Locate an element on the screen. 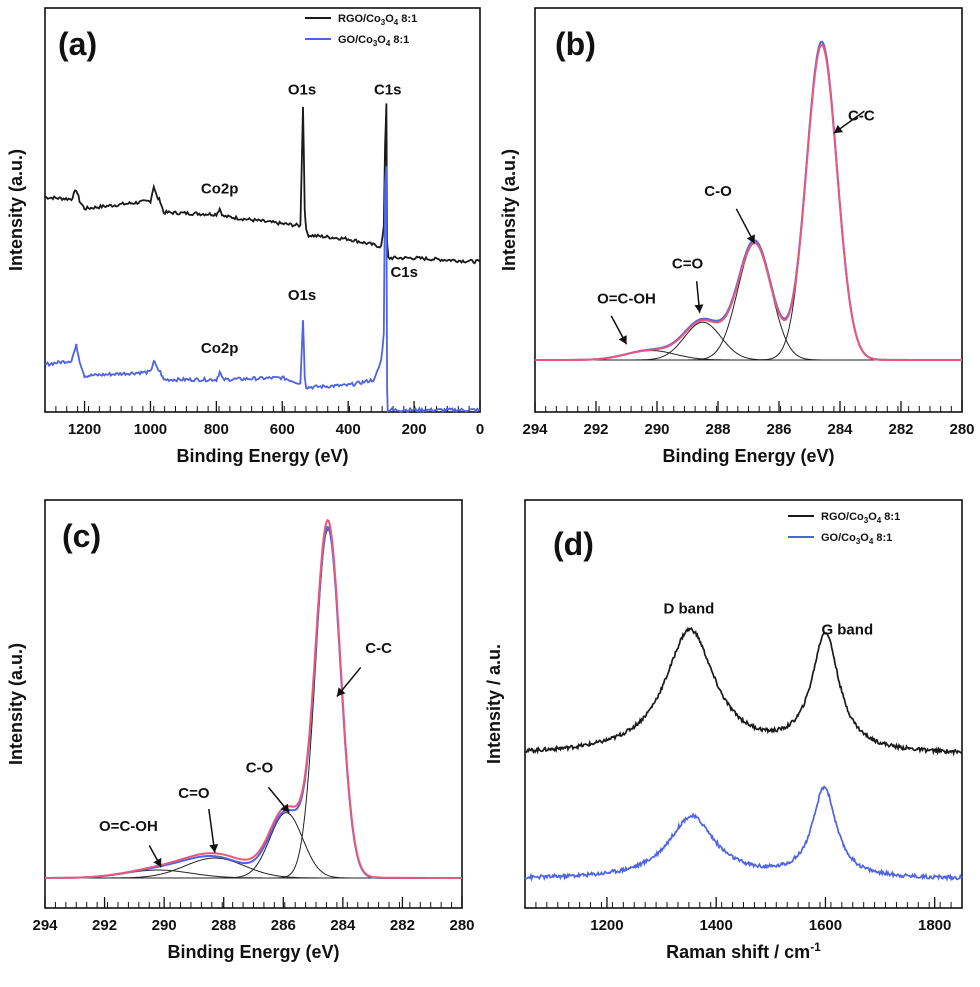 The image size is (980, 987). x-tick-label: 800 is located at coordinates (216, 429).